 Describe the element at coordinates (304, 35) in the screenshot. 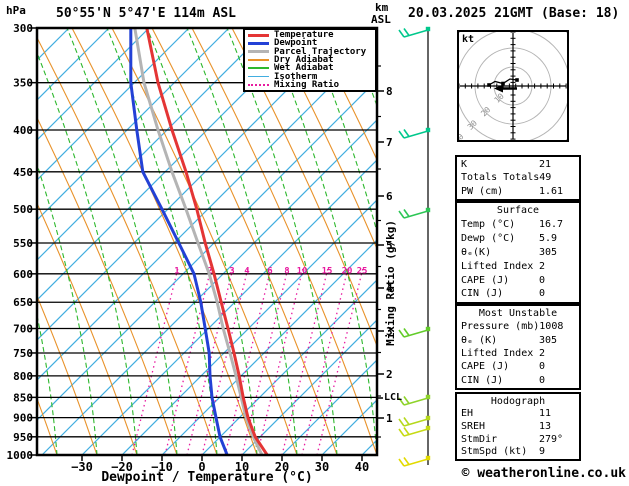

I see `legend-label: Temperature` at that location.